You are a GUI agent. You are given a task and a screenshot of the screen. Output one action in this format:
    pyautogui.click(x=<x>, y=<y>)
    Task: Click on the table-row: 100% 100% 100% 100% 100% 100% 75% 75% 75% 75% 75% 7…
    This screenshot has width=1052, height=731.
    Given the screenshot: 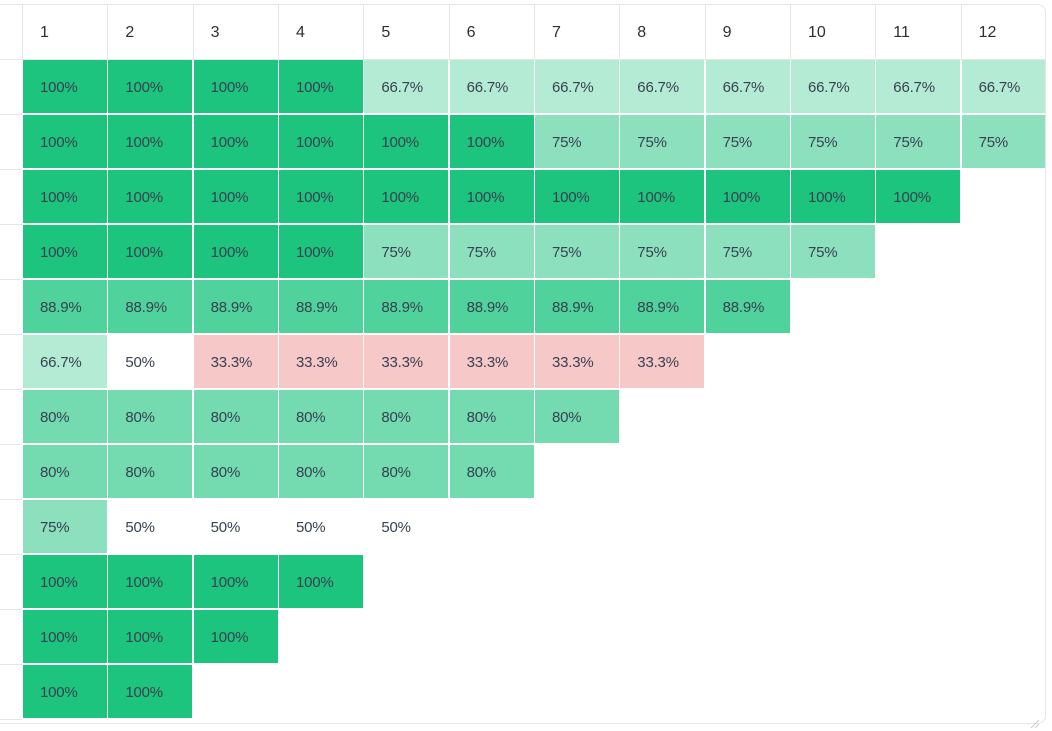 What is the action you would take?
    pyautogui.click(x=522, y=142)
    